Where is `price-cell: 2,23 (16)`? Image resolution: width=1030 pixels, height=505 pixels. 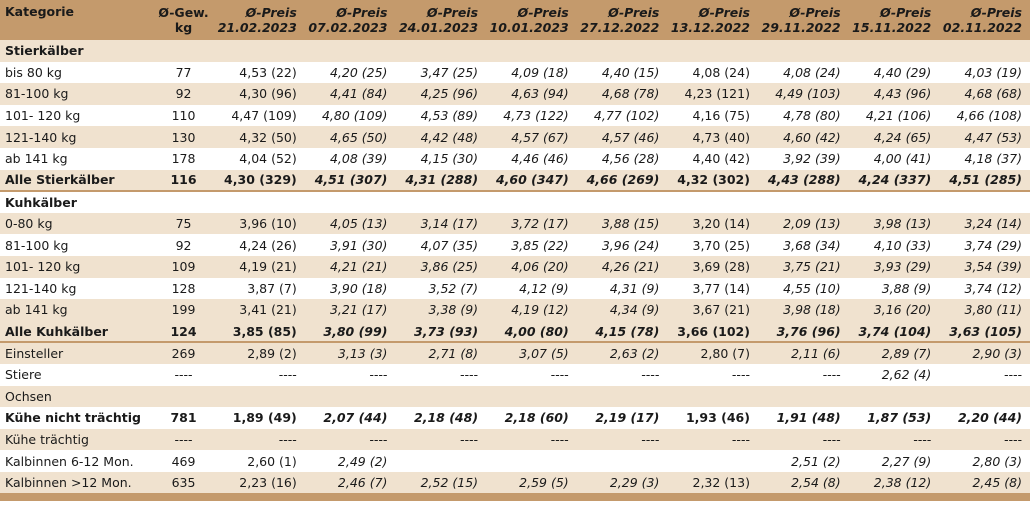
price-cell: 2,23 (16) is located at coordinates (268, 483).